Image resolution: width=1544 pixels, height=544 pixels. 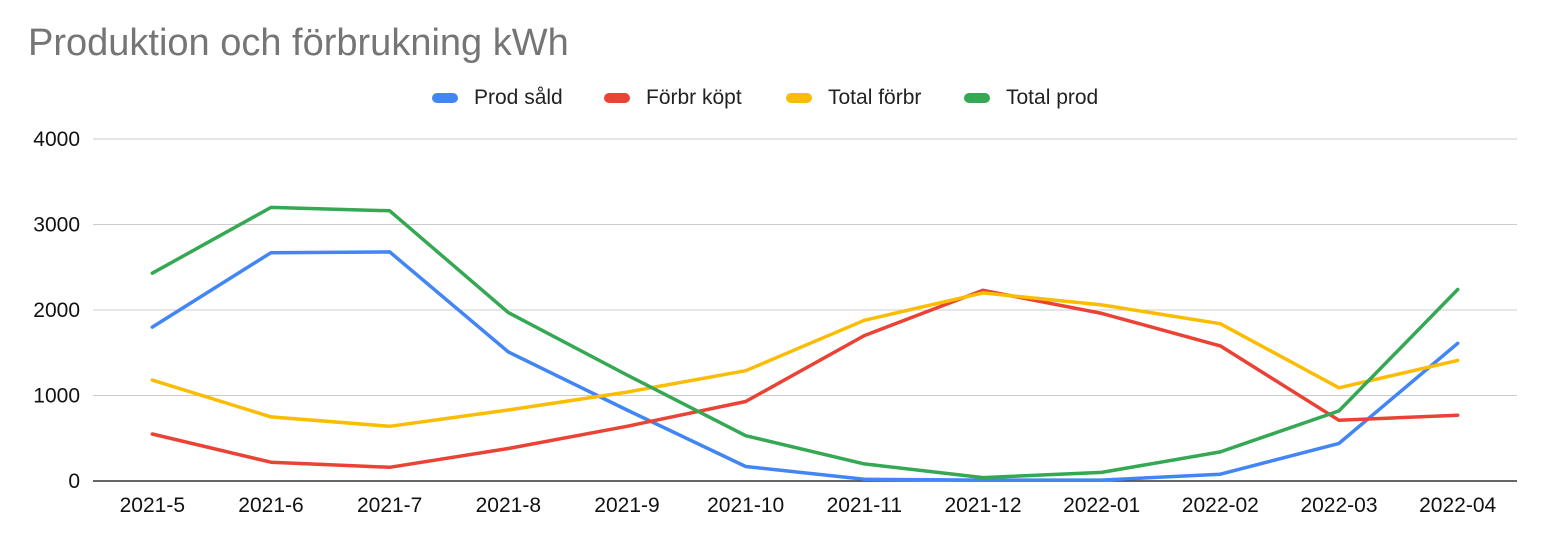 I want to click on legend-swatch-total-forbr, so click(x=799, y=98).